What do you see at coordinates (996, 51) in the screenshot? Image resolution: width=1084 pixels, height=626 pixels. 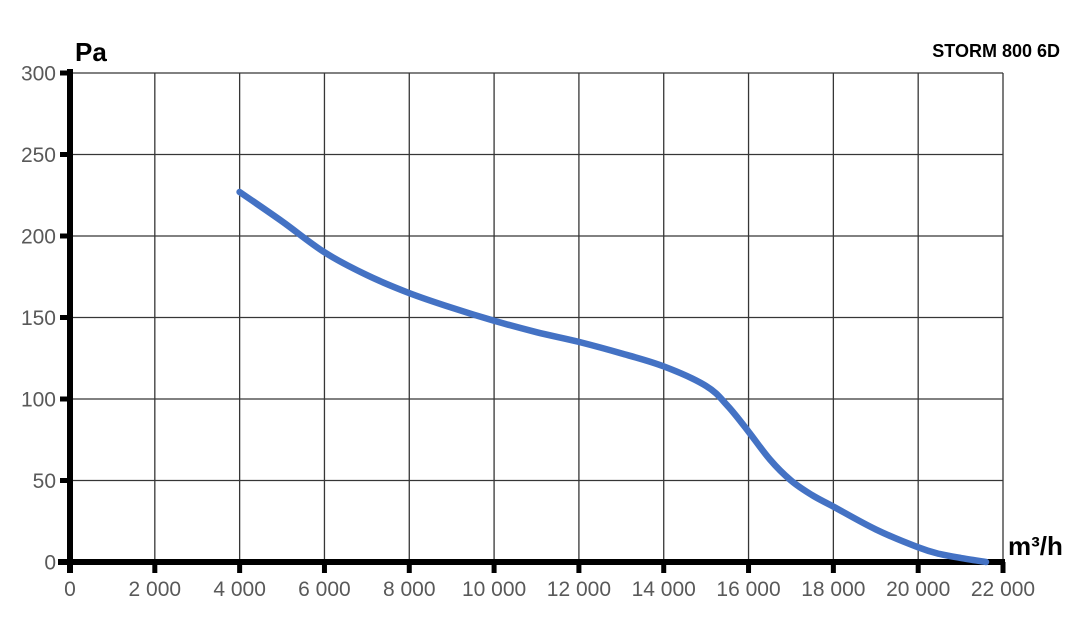 I see `chart-title: STORM 800 6D` at bounding box center [996, 51].